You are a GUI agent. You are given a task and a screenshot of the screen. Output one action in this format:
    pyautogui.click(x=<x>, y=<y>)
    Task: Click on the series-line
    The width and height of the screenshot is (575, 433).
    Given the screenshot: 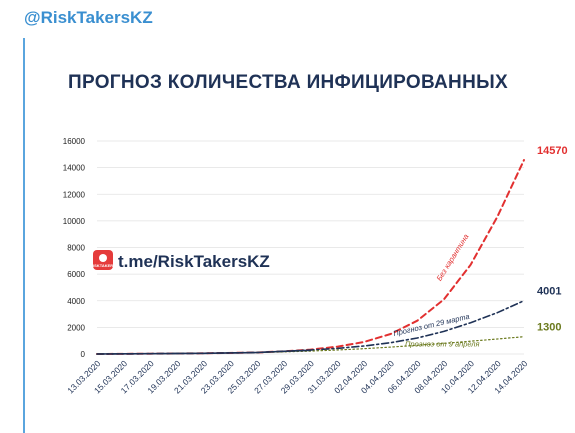 What is the action you would take?
    pyautogui.click(x=204, y=352)
    